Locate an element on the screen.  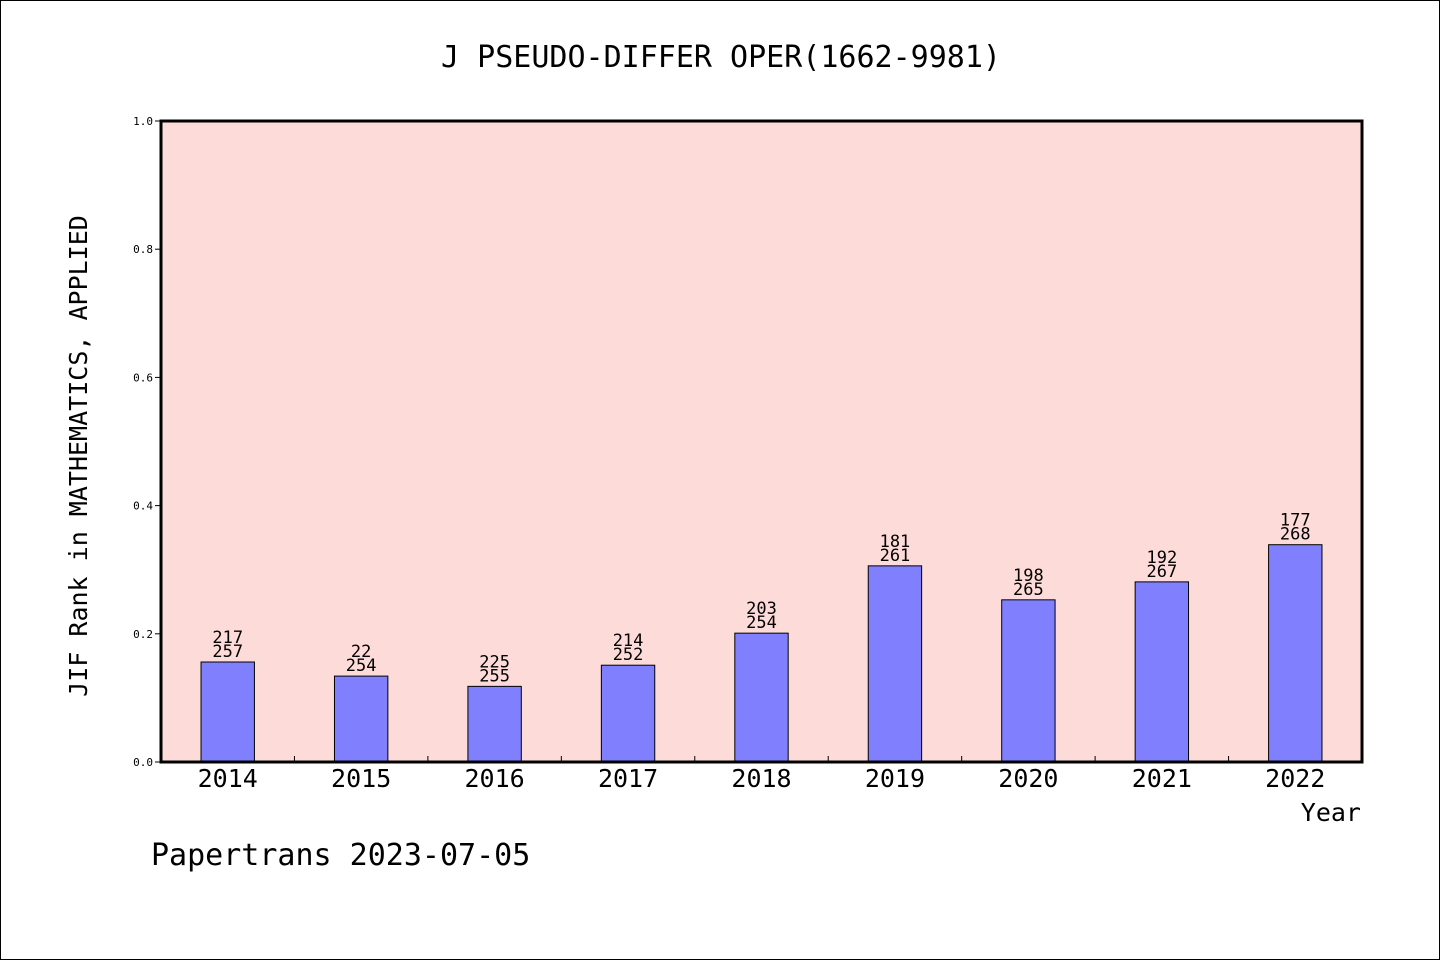
bar-rank-label: 177 is located at coordinates (1295, 521).